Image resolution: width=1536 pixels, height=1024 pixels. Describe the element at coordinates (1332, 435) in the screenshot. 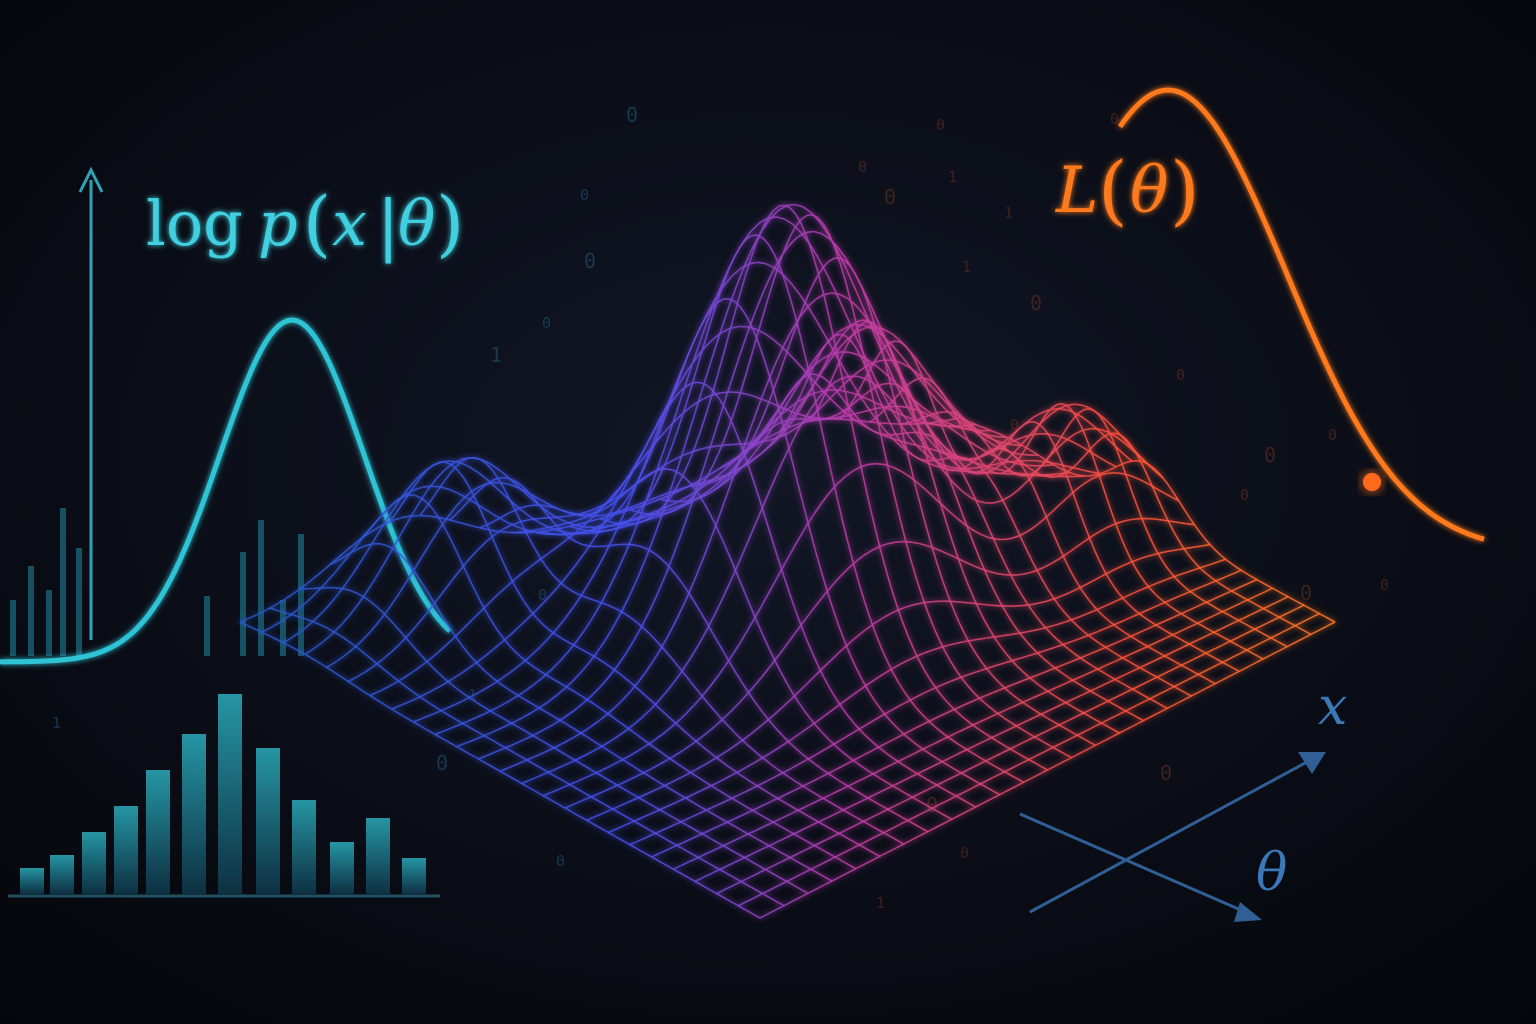

I see `binary-digit: 0` at that location.